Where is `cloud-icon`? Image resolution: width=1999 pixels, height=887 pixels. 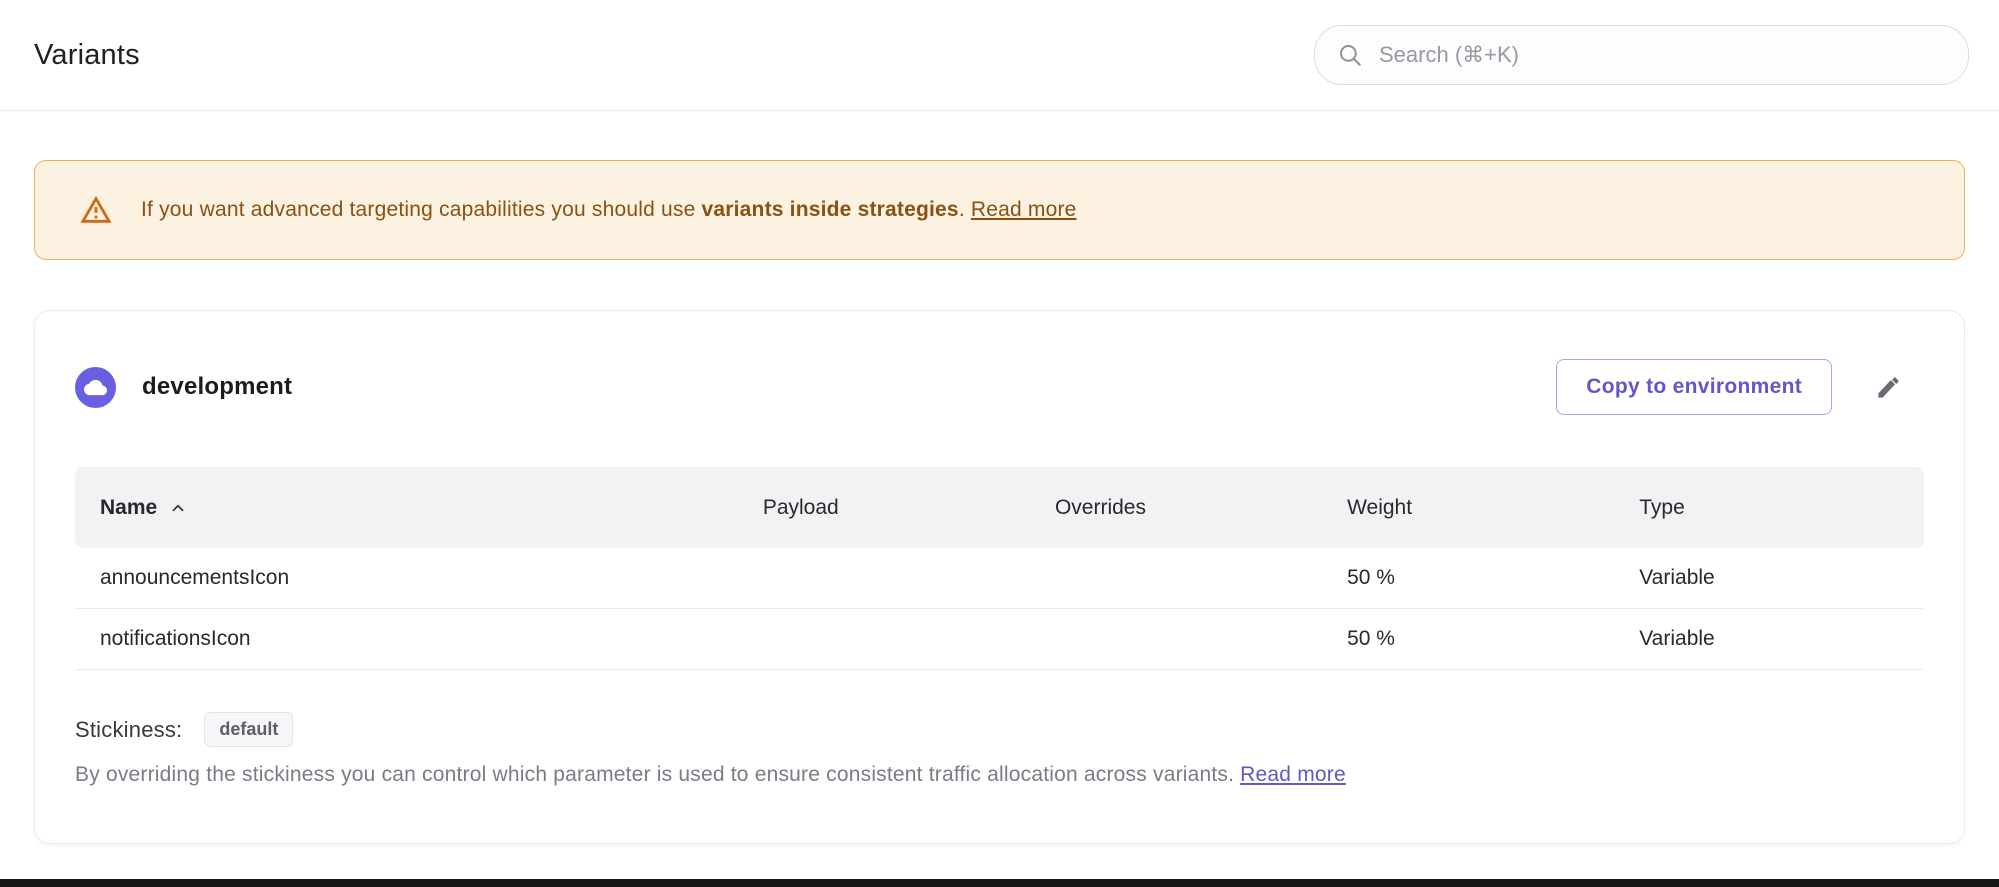 cloud-icon is located at coordinates (95, 387).